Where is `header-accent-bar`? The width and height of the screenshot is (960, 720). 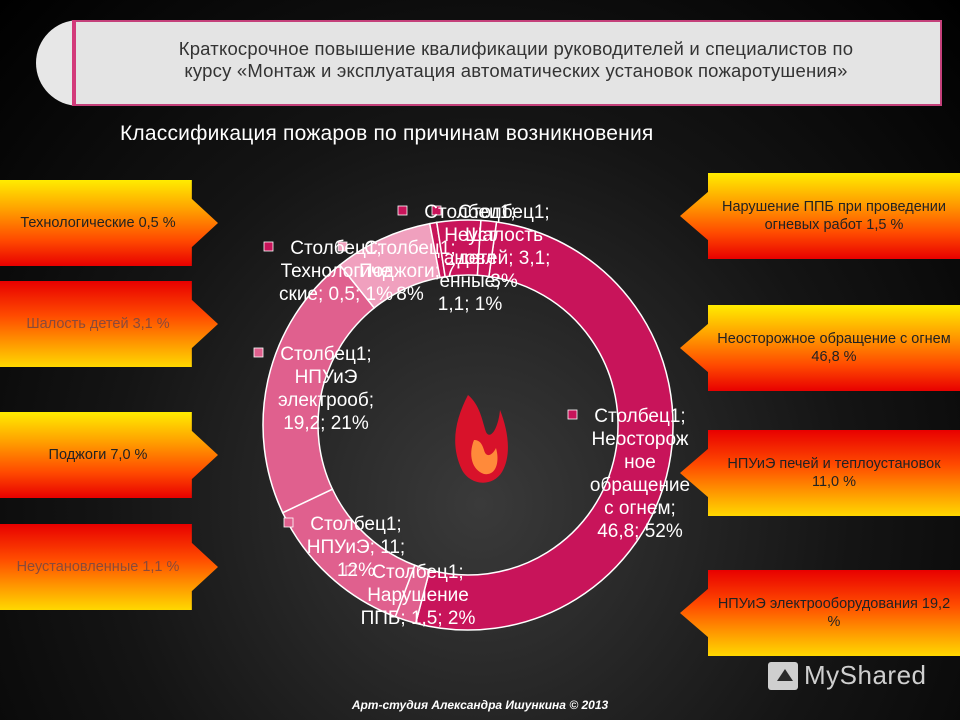 header-accent-bar is located at coordinates (74, 63).